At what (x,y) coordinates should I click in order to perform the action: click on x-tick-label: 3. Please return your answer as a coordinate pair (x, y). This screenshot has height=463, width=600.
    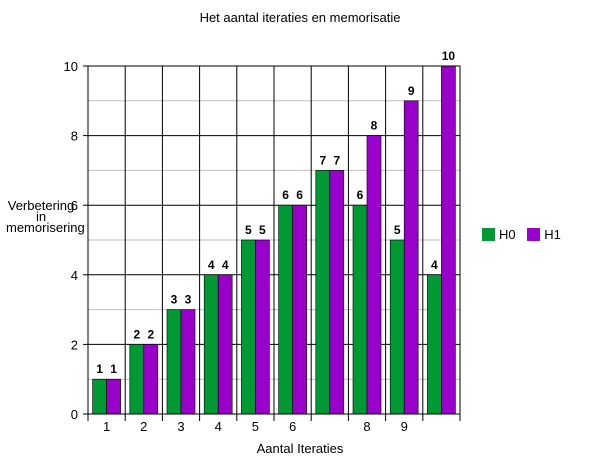
    Looking at the image, I should click on (180, 426).